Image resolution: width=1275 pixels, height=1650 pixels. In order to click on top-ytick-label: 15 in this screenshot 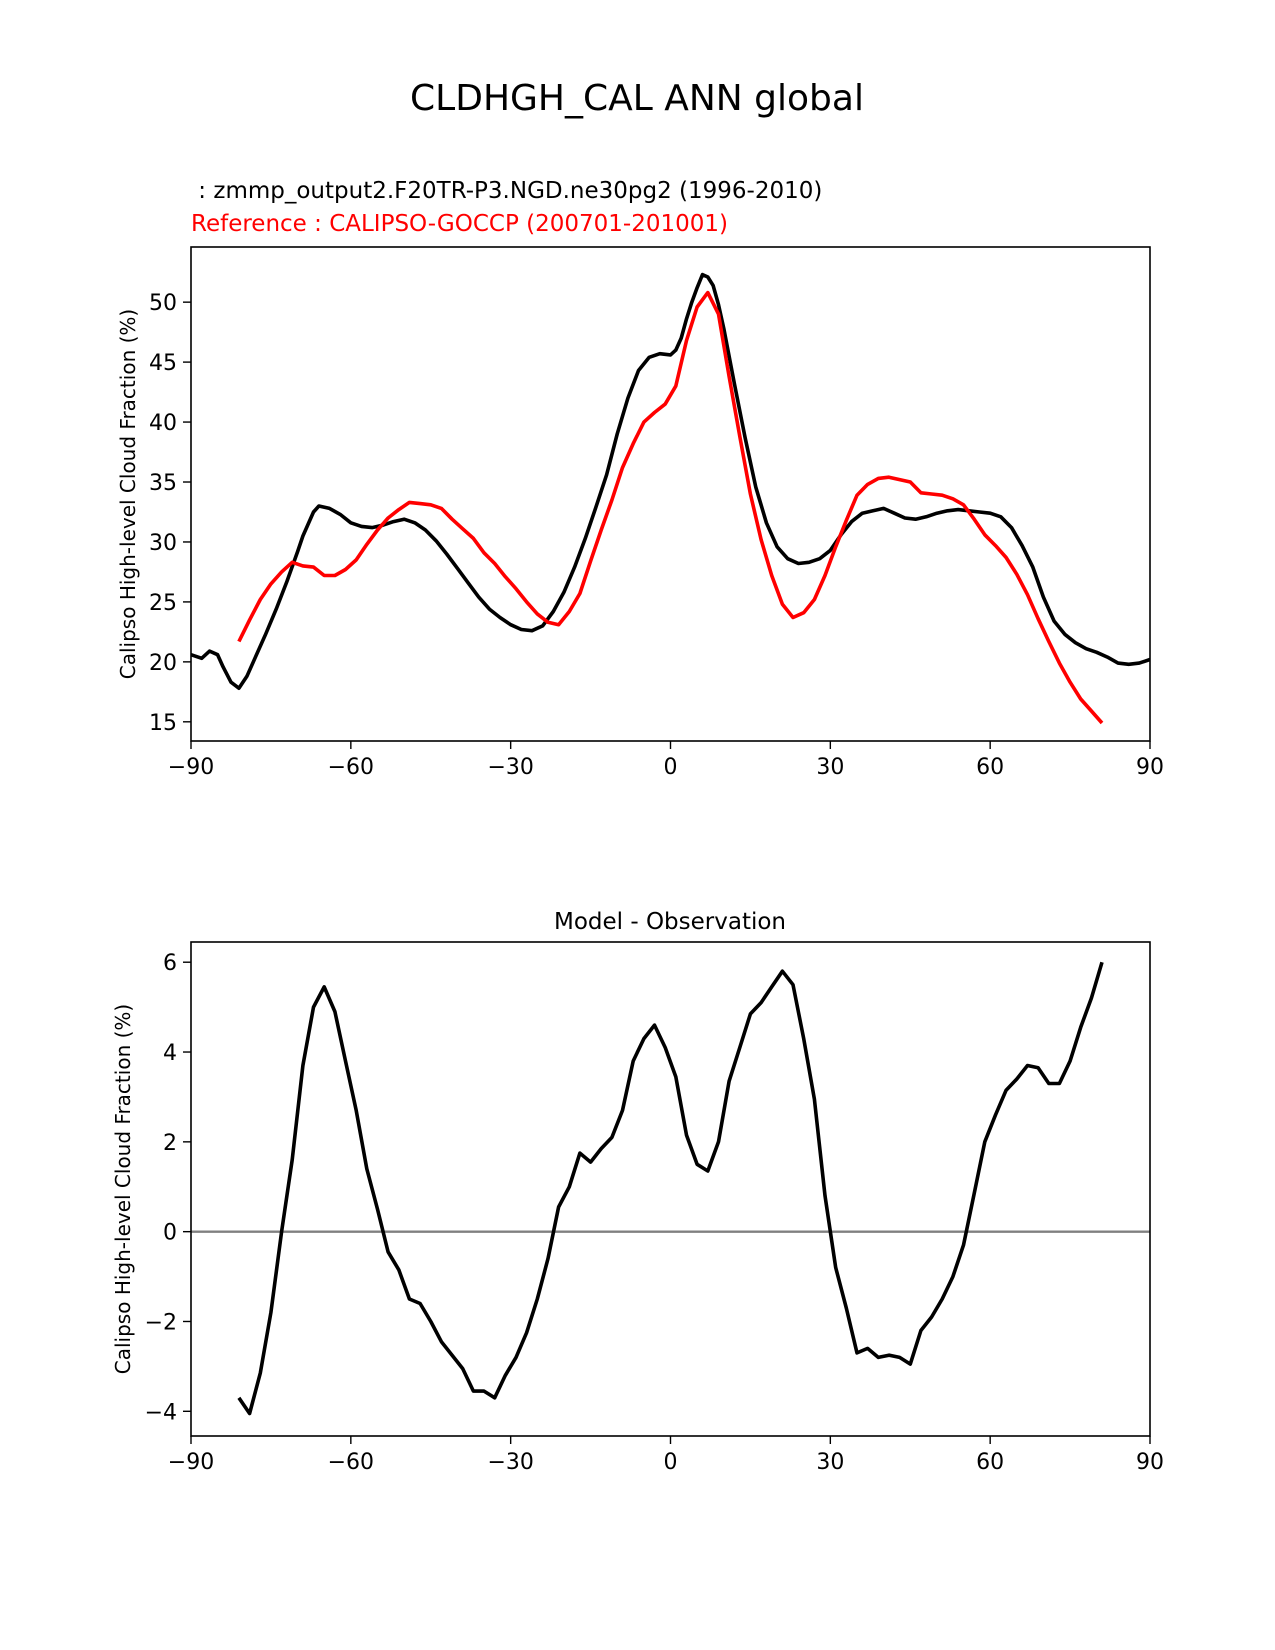, I will do `click(163, 723)`.